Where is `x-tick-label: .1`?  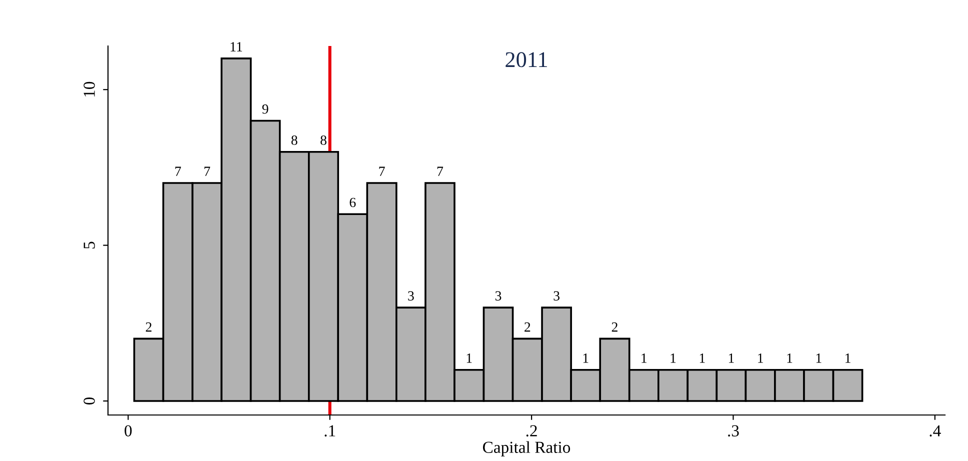 x-tick-label: .1 is located at coordinates (330, 431).